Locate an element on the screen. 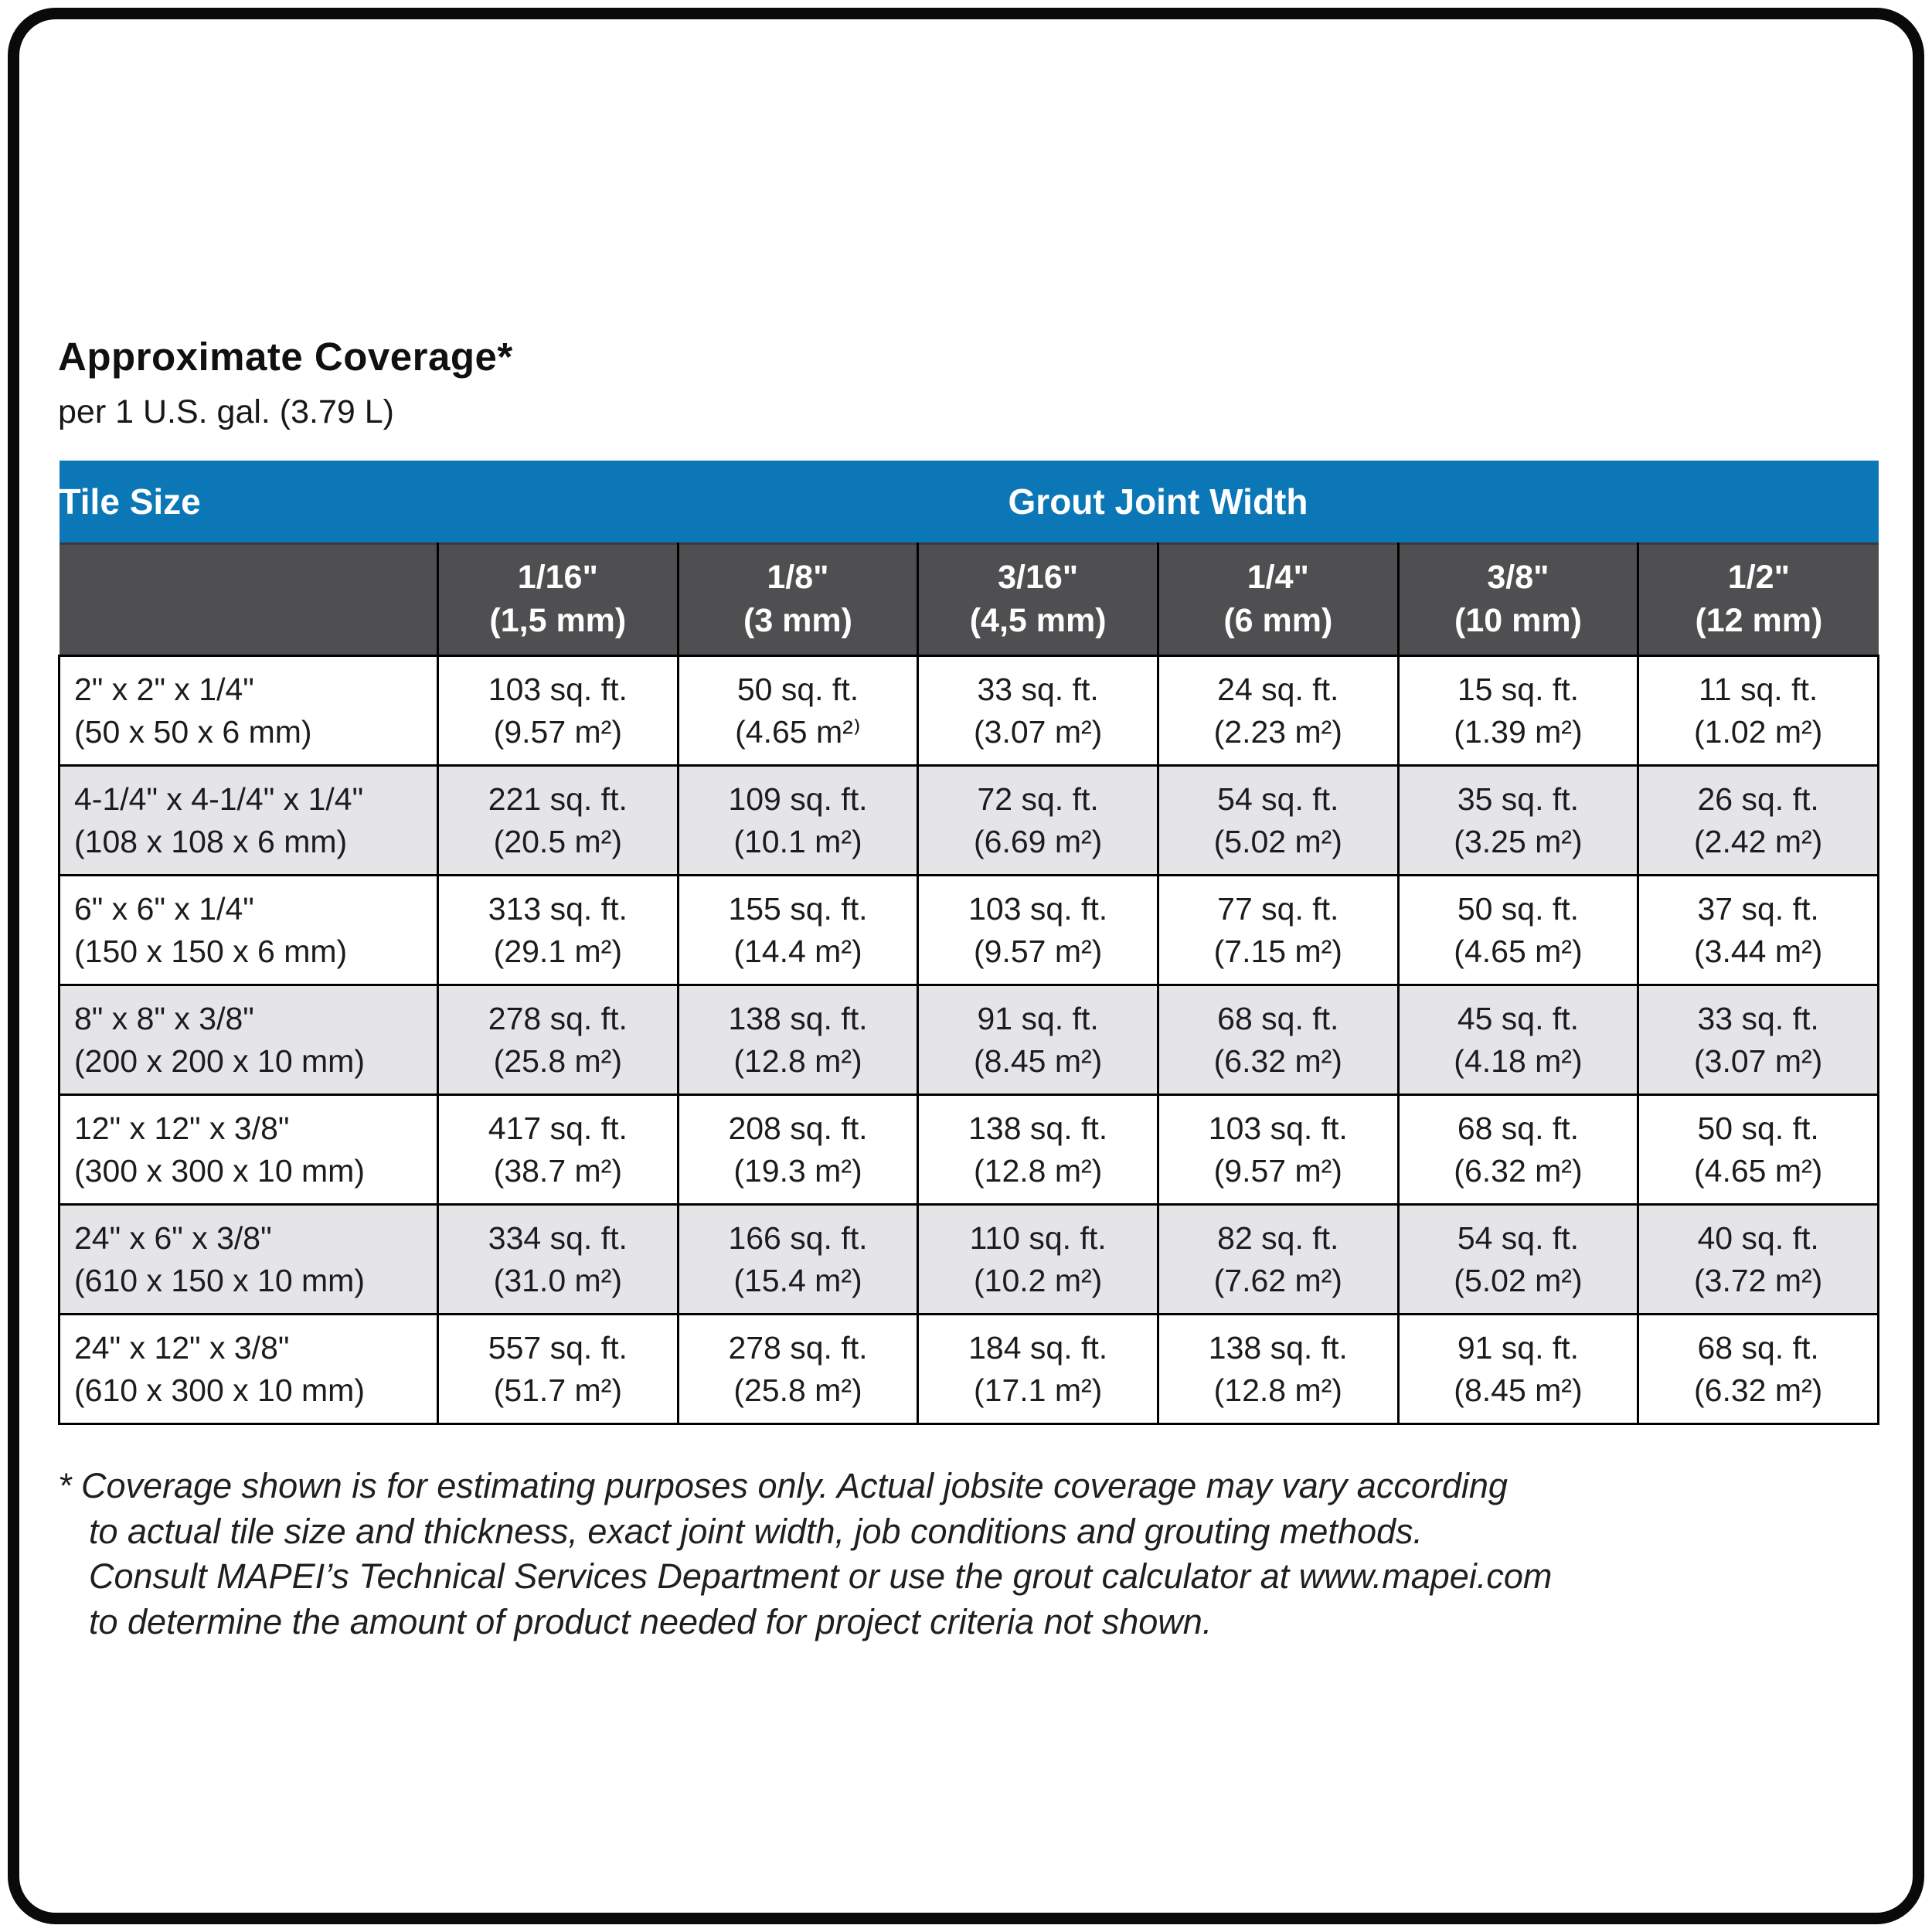 The height and width of the screenshot is (1932, 1932). column-metric: (10 mm) is located at coordinates (1518, 620).